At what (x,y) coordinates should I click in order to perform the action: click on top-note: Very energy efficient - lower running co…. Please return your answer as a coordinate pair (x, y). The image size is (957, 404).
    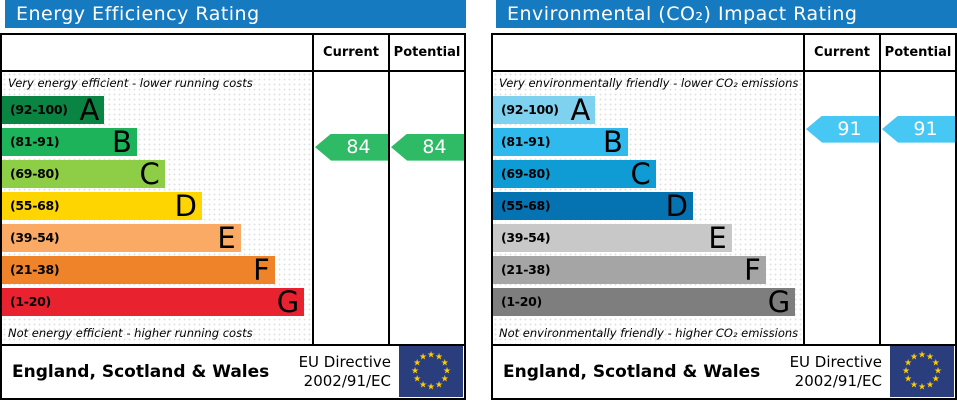
    Looking at the image, I should click on (130, 82).